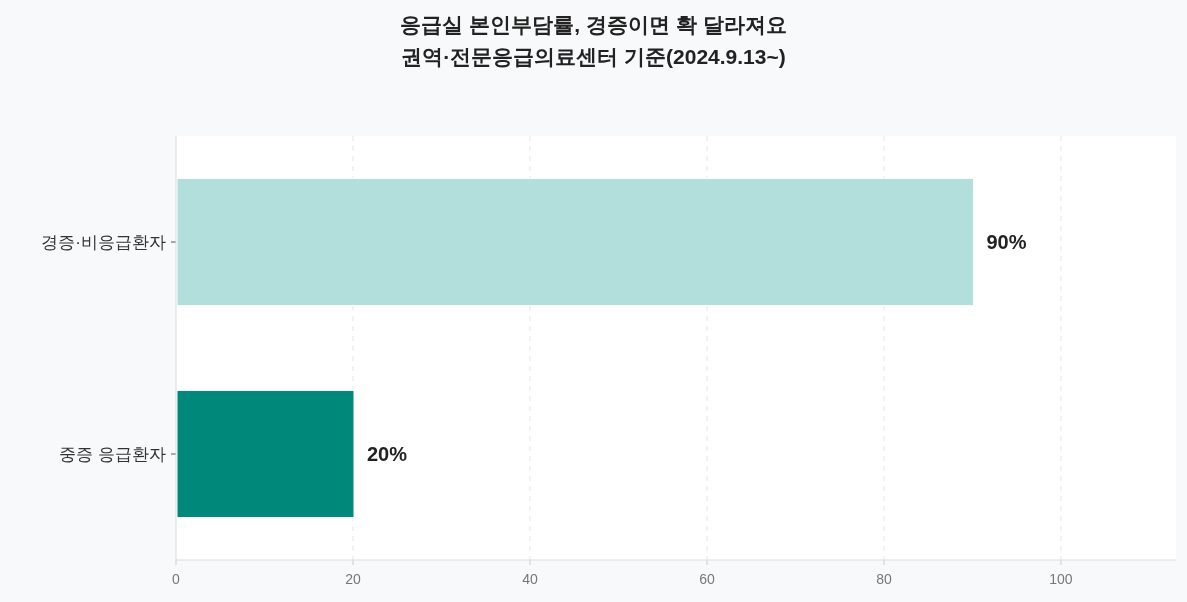 The height and width of the screenshot is (602, 1187). What do you see at coordinates (884, 579) in the screenshot?
I see `x-tick-label: 80` at bounding box center [884, 579].